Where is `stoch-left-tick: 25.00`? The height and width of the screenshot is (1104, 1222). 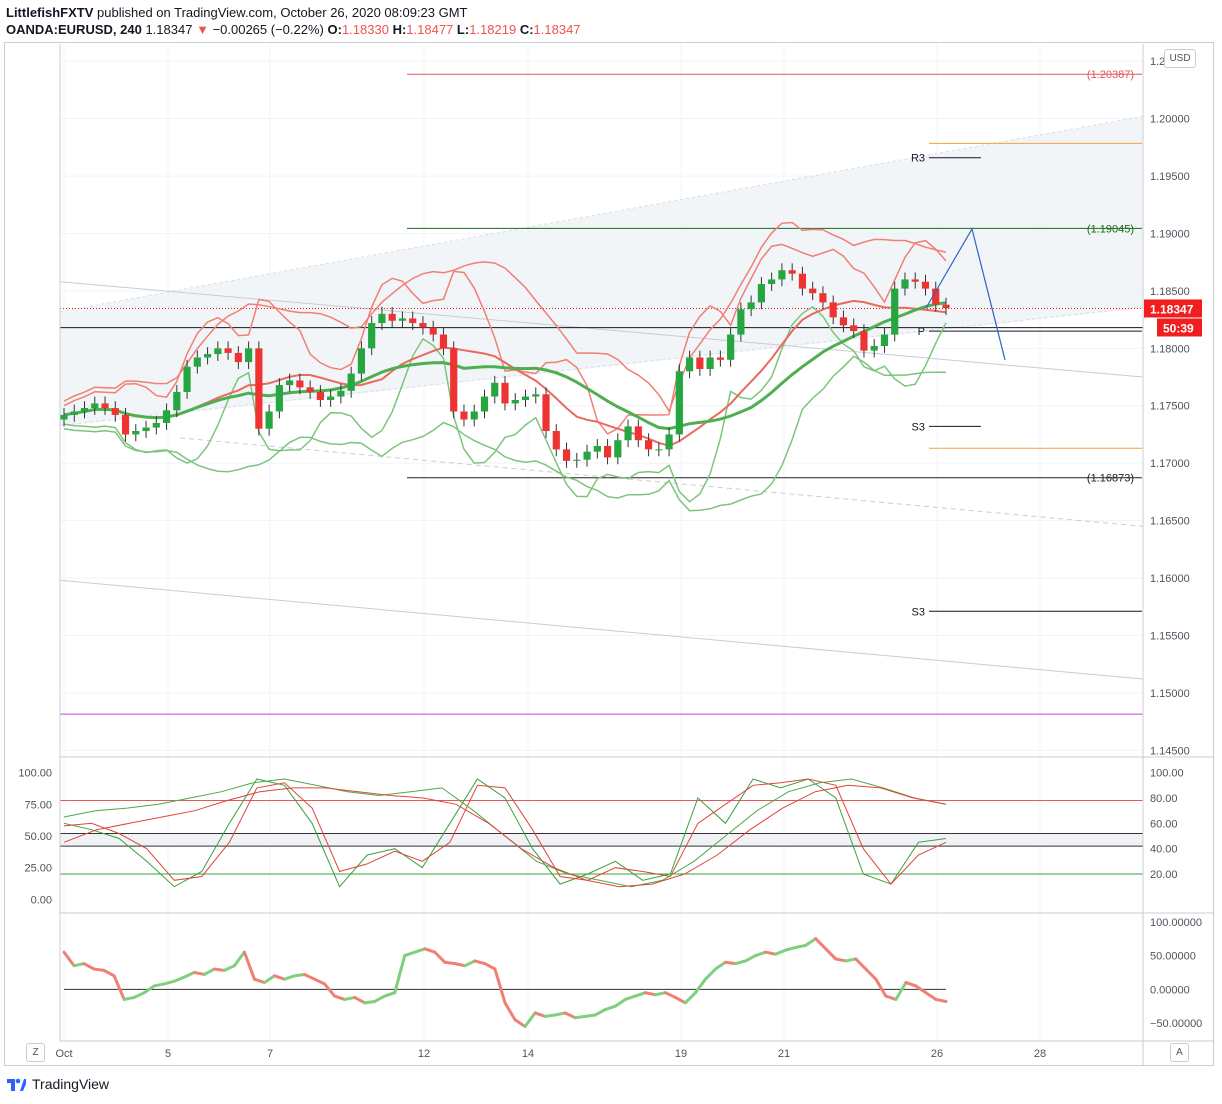 stoch-left-tick: 25.00 is located at coordinates (38, 869).